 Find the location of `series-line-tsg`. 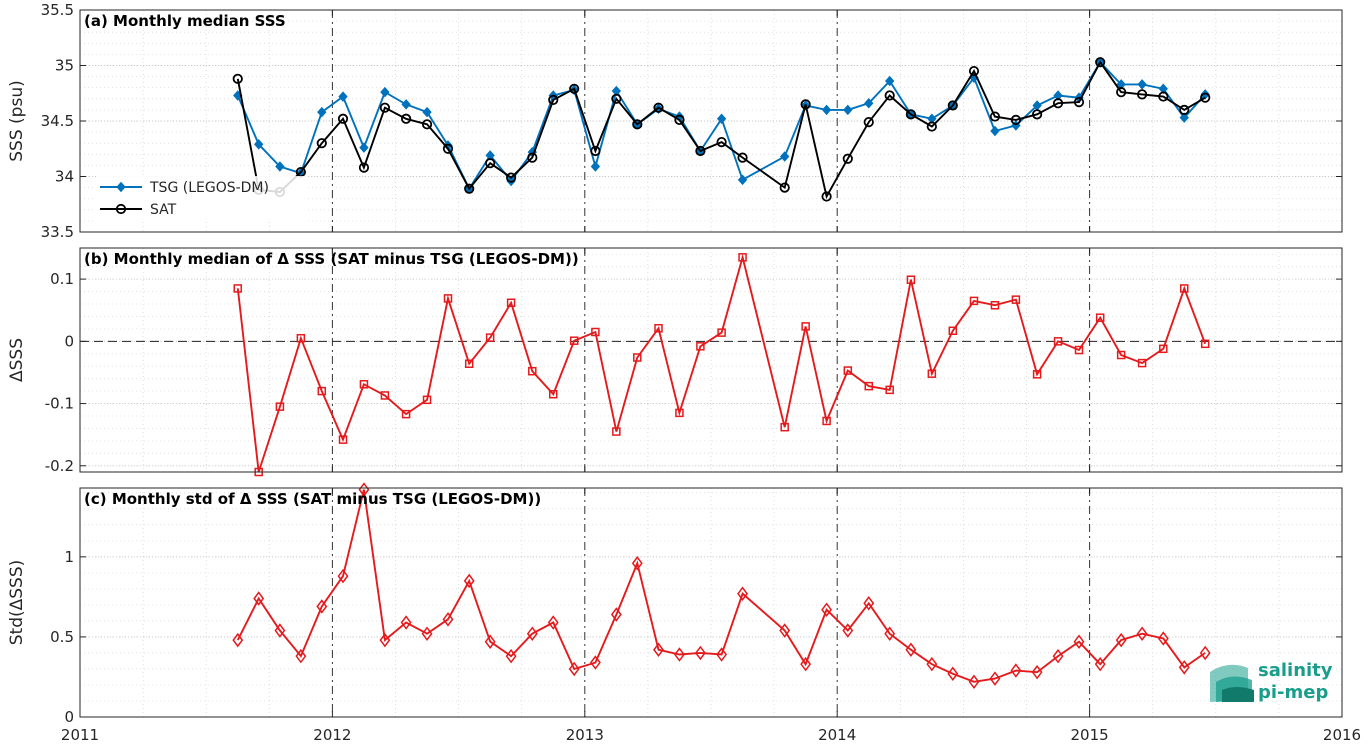

series-line-tsg is located at coordinates (721, 125).